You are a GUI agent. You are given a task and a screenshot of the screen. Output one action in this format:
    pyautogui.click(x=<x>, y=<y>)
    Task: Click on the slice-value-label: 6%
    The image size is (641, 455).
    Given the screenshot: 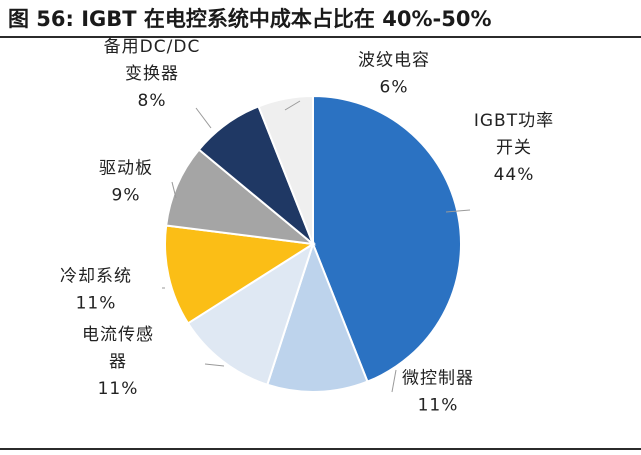 What is the action you would take?
    pyautogui.click(x=394, y=88)
    